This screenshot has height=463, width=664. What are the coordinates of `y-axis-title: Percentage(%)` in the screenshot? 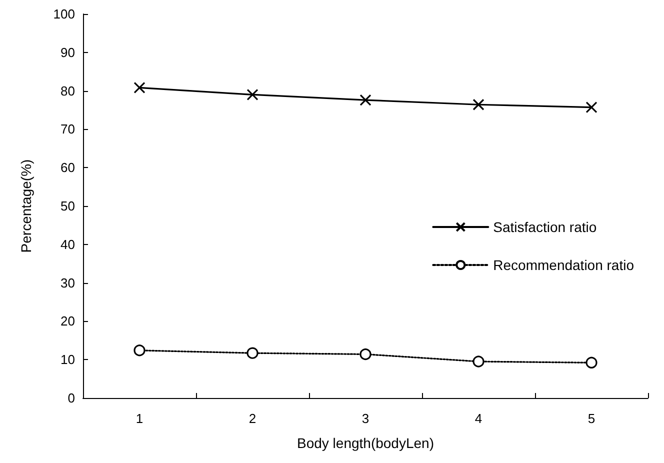 It's located at (26, 206).